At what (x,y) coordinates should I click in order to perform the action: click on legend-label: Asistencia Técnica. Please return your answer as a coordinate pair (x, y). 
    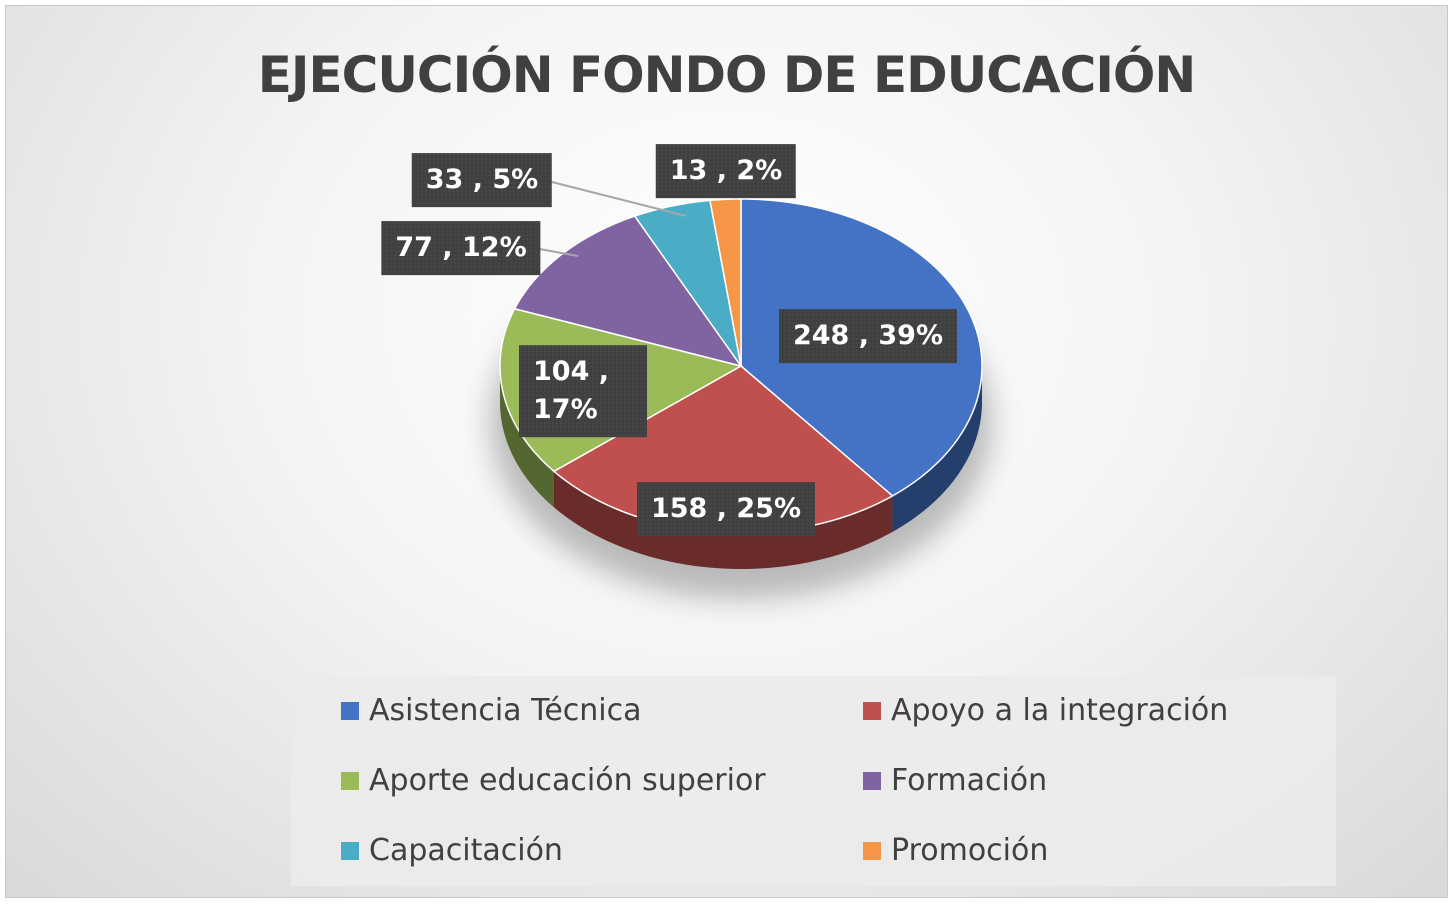
    Looking at the image, I should click on (505, 710).